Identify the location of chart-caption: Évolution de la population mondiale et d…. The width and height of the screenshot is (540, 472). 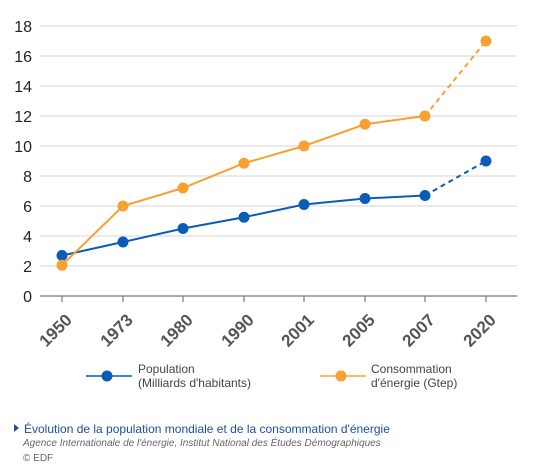
(274, 429).